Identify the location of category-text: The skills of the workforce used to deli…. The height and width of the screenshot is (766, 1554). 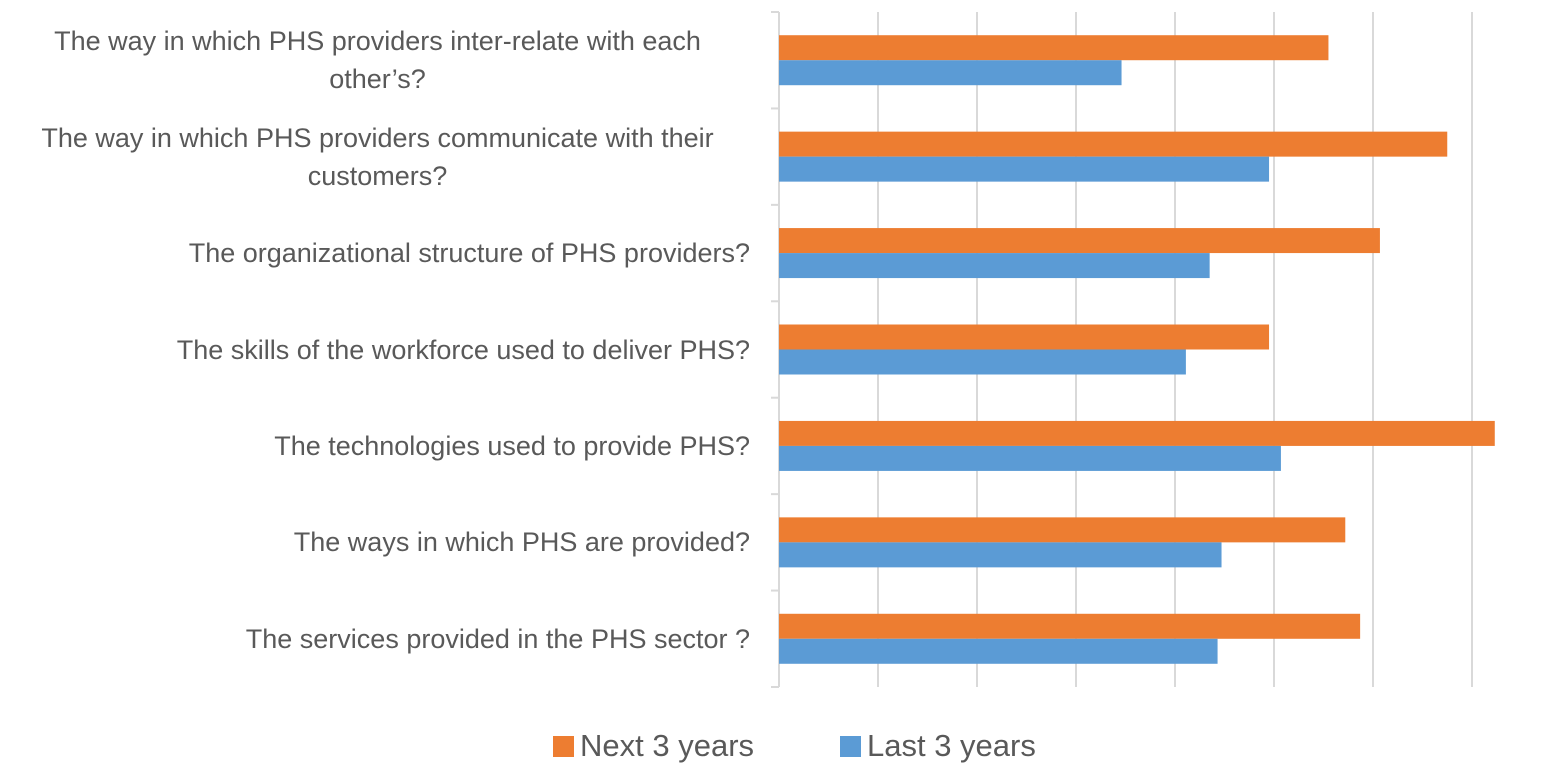
(463, 349).